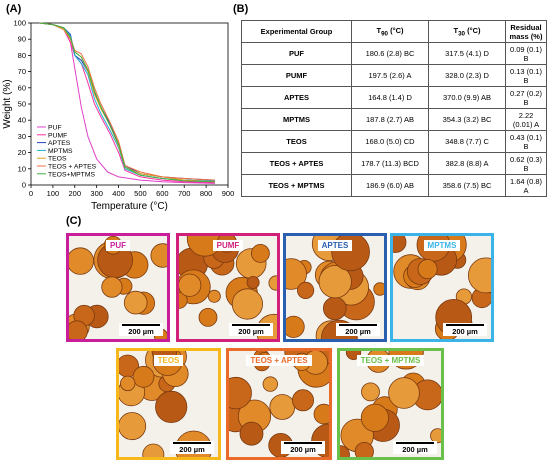 This screenshot has height=467, width=550. What do you see at coordinates (467, 185) in the screenshot?
I see `table-cell: 358.6 (7.5) BC` at bounding box center [467, 185].